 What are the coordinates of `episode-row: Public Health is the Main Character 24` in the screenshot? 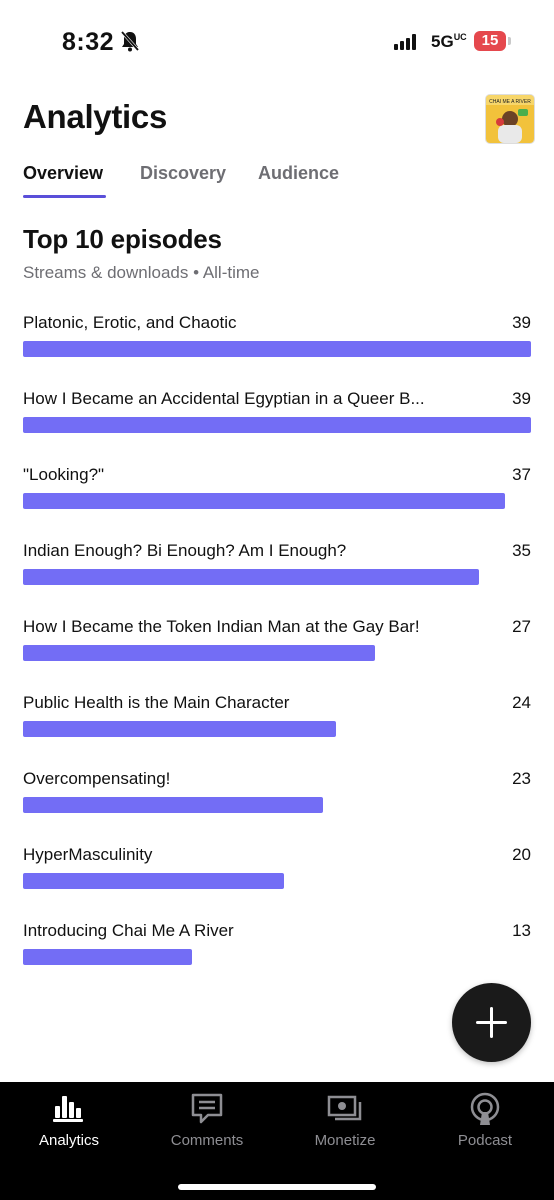 It's located at (277, 725).